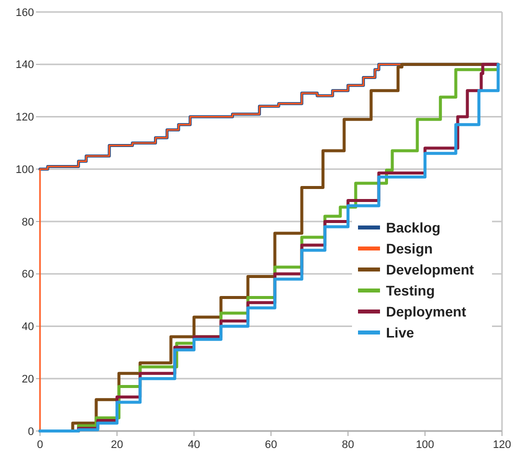 The width and height of the screenshot is (516, 457). Describe the element at coordinates (40, 445) in the screenshot. I see `x-tick-label: 0` at that location.